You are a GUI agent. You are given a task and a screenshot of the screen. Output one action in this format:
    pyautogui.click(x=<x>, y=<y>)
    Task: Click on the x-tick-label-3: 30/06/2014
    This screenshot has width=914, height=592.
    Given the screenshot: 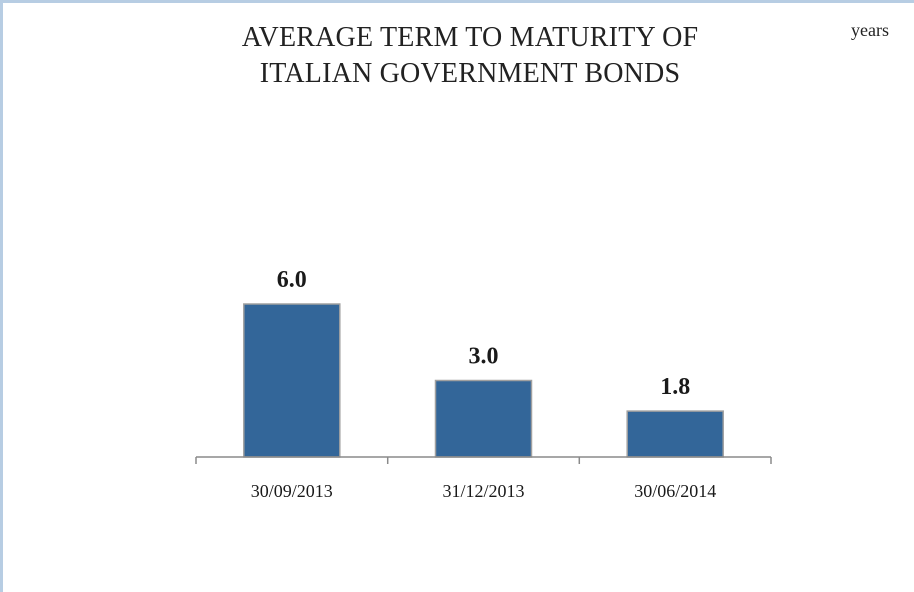 What is the action you would take?
    pyautogui.click(x=675, y=491)
    